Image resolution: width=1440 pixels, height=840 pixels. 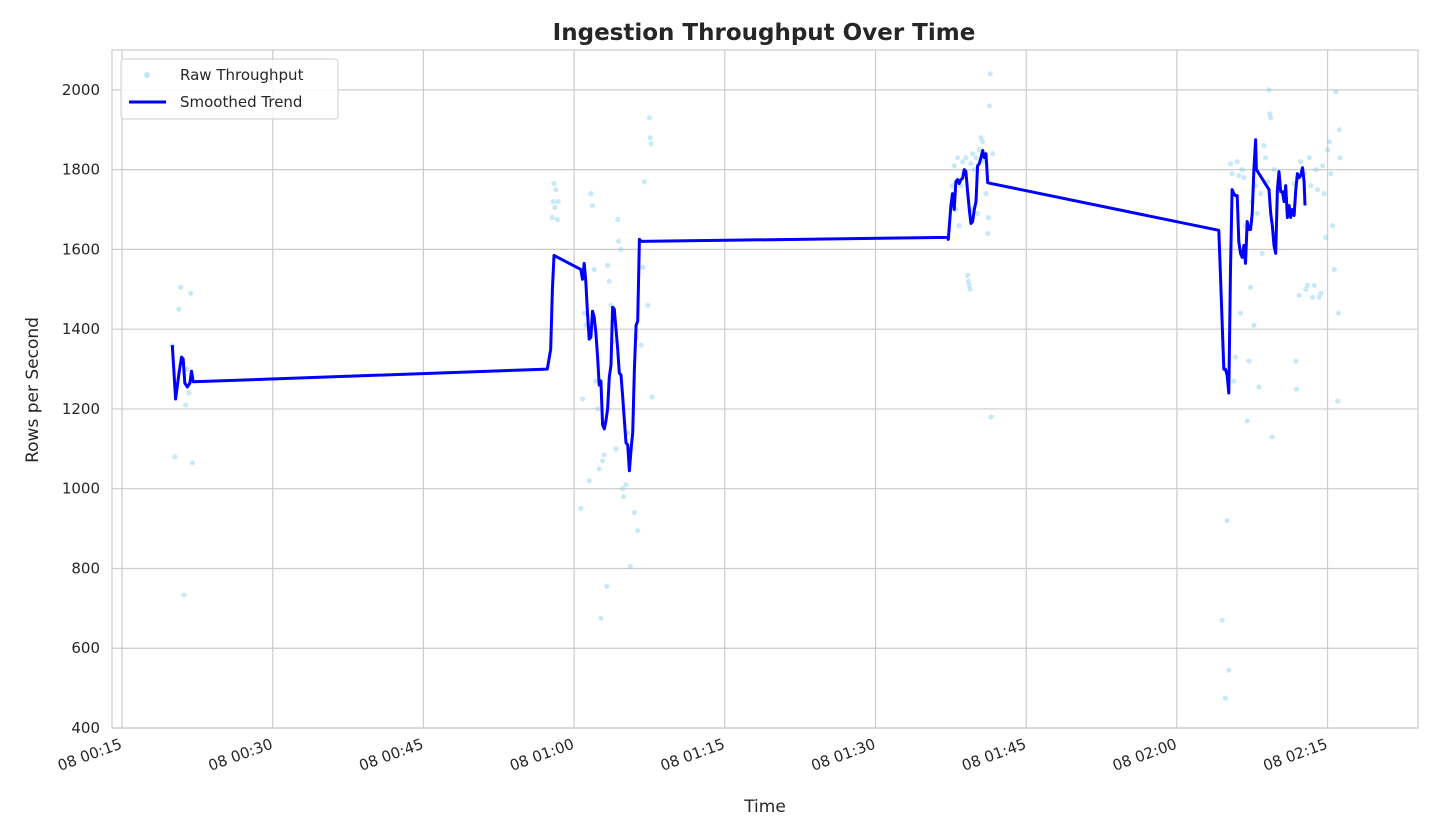 I want to click on y-axis-label: Rows per Second, so click(x=33, y=390).